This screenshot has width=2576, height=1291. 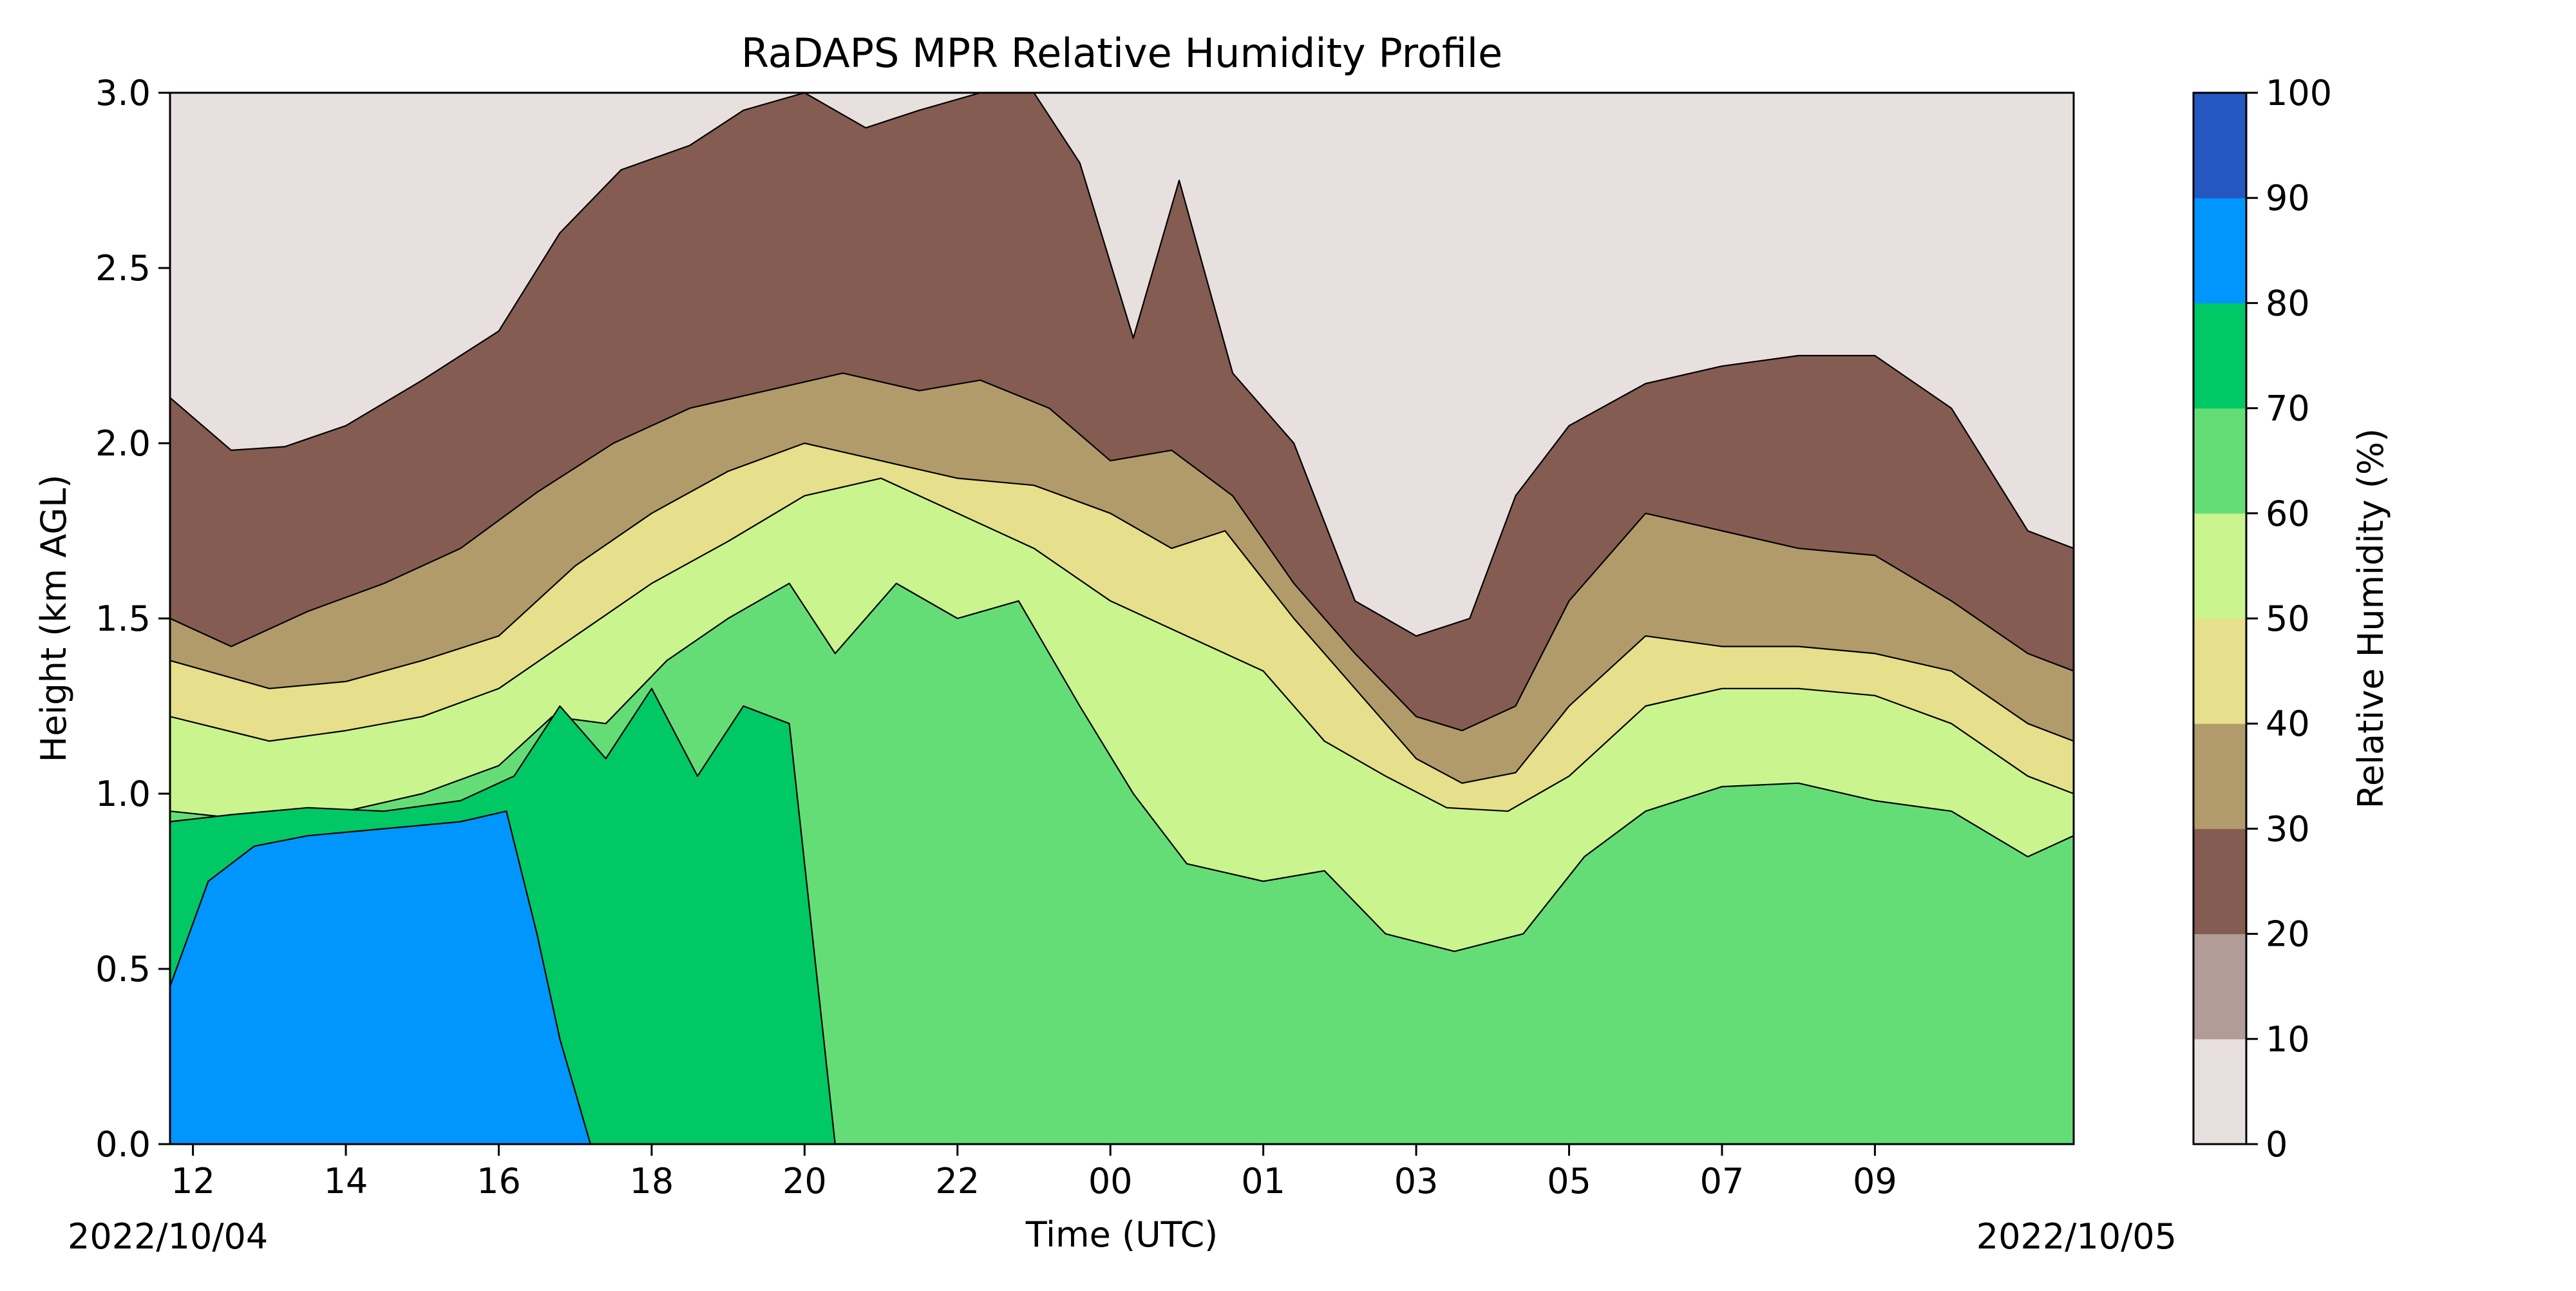 What do you see at coordinates (2276, 1144) in the screenshot?
I see `colorbar-tick-label: 0` at bounding box center [2276, 1144].